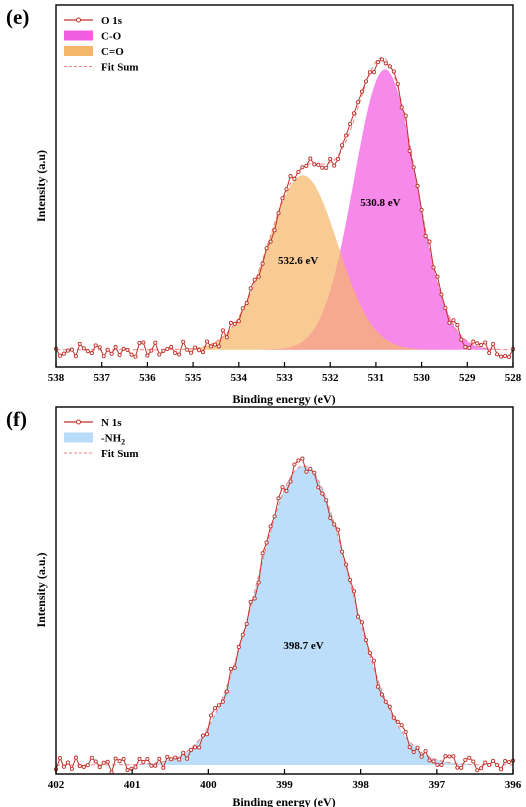 Image resolution: width=526 pixels, height=807 pixels. I want to click on legend-label: N 1s, so click(111, 423).